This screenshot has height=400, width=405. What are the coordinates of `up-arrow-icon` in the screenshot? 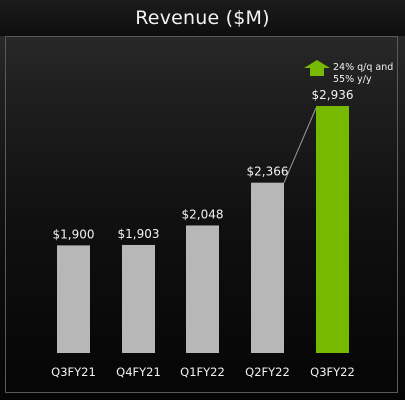 It's located at (317, 68).